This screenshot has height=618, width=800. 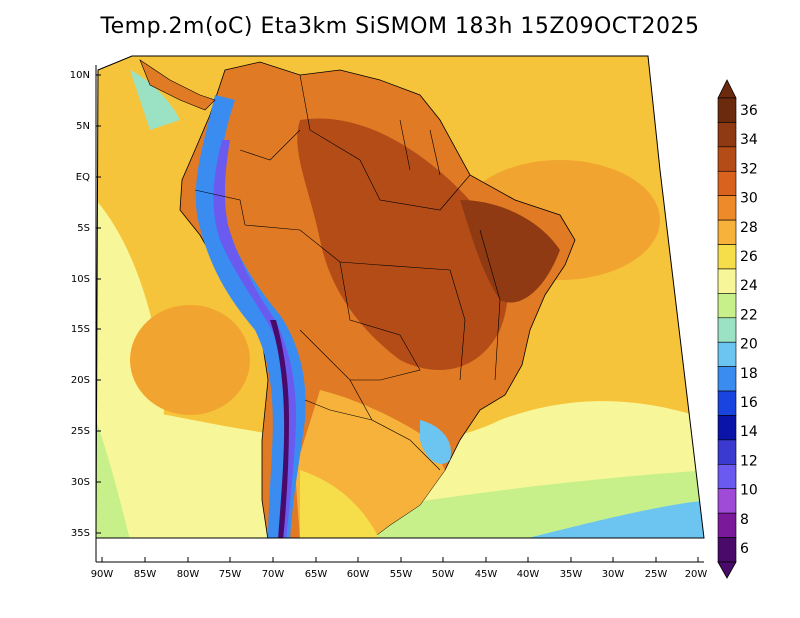 I want to click on colorbar-label: 8, so click(x=744, y=520).